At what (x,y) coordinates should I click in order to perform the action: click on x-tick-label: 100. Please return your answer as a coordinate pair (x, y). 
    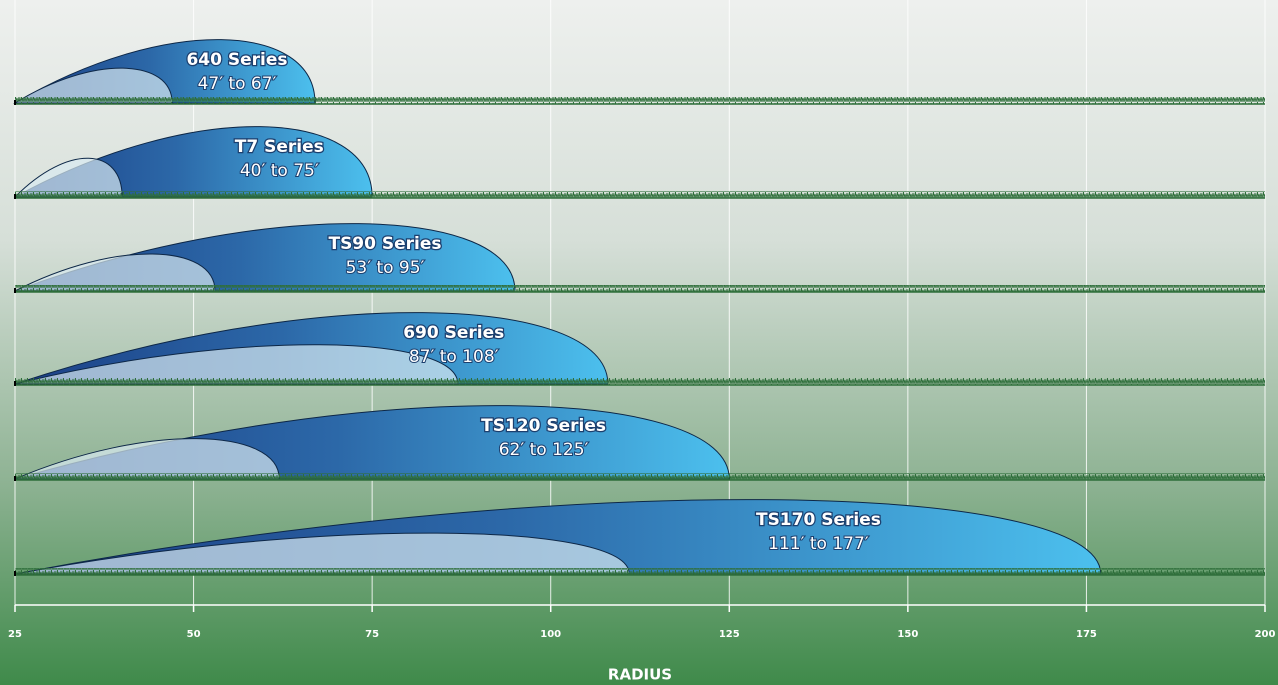
    Looking at the image, I should click on (550, 634).